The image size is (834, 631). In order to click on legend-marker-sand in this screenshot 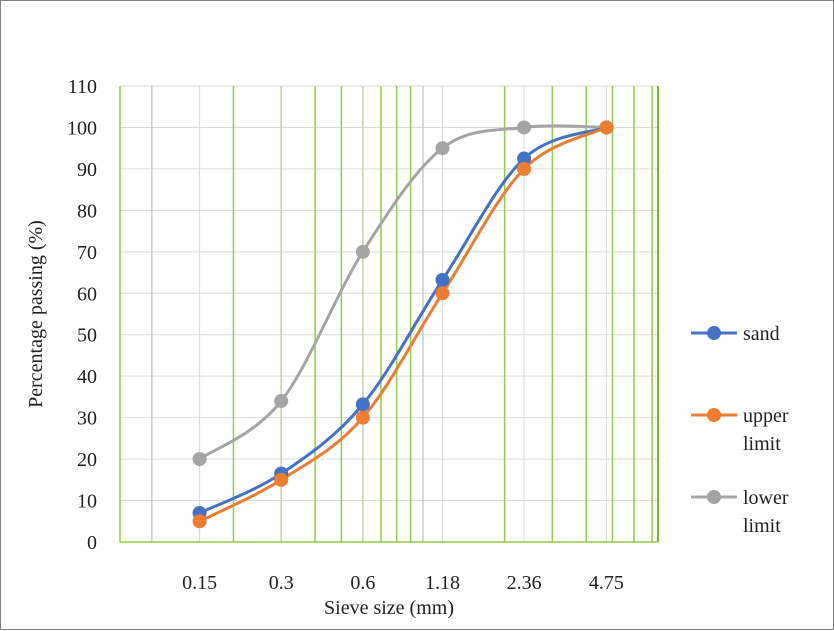, I will do `click(714, 333)`.